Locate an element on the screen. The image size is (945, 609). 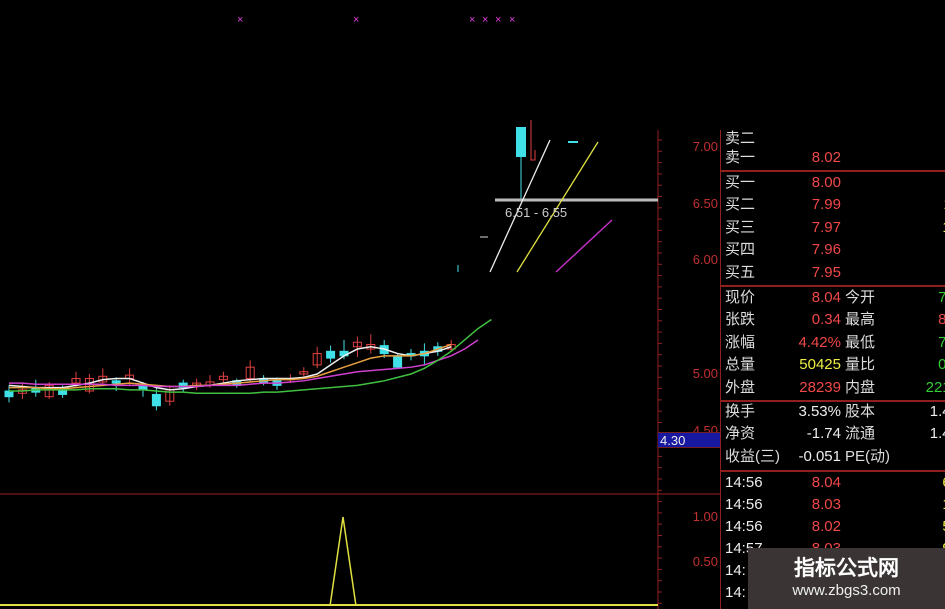
quote-row: 14: is located at coordinates (833, 571).